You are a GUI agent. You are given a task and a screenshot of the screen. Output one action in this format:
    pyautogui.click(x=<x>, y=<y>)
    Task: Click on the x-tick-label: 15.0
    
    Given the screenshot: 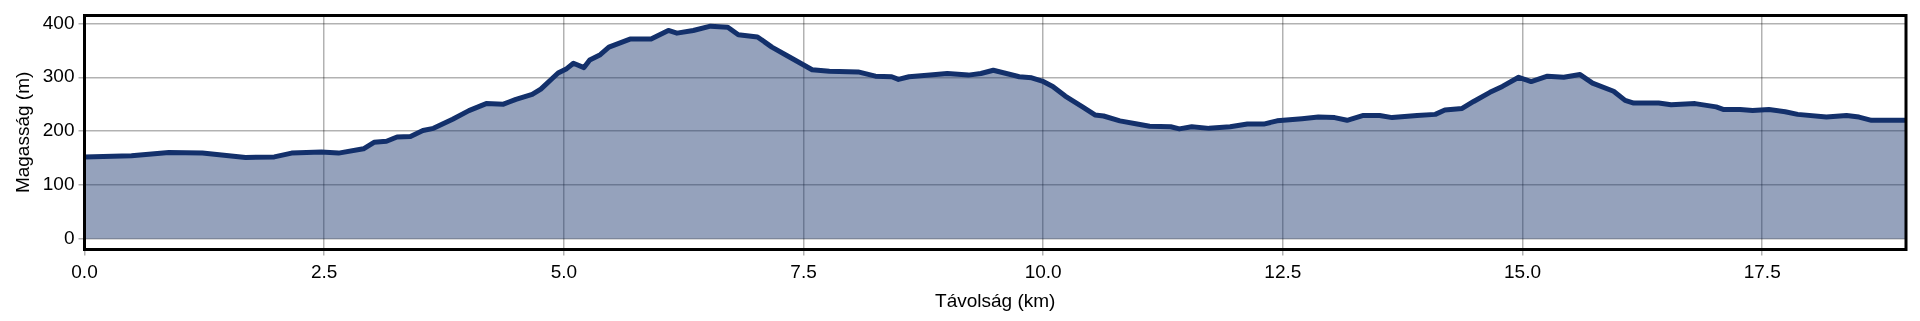 What is the action you would take?
    pyautogui.click(x=1523, y=272)
    